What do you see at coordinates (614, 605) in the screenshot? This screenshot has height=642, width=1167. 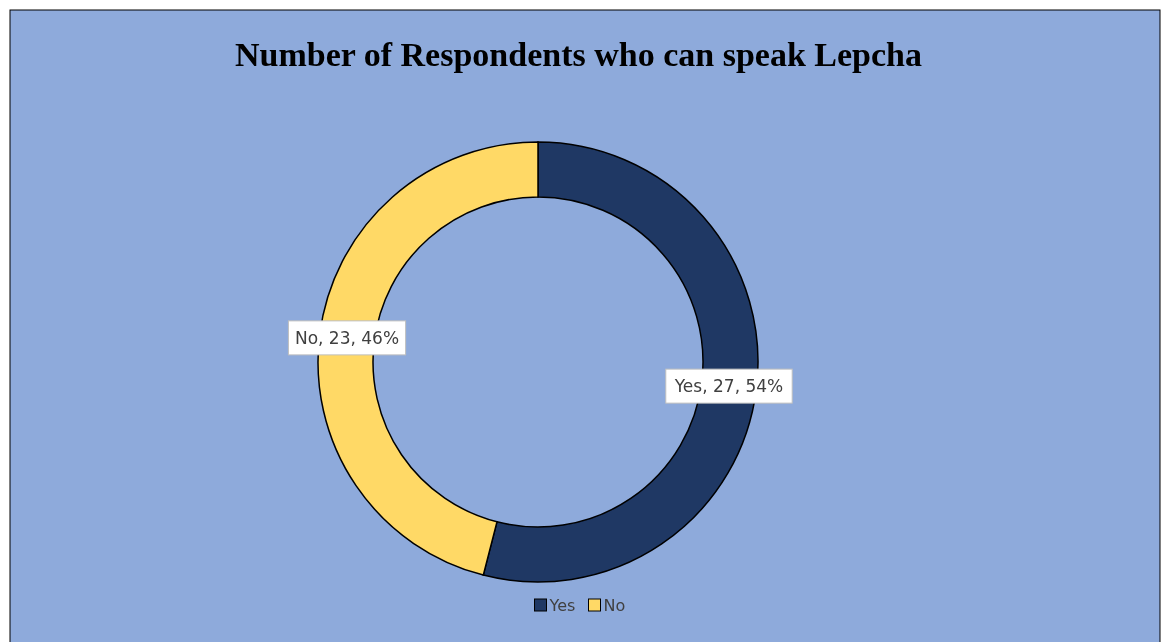 I see `legend-label: No` at bounding box center [614, 605].